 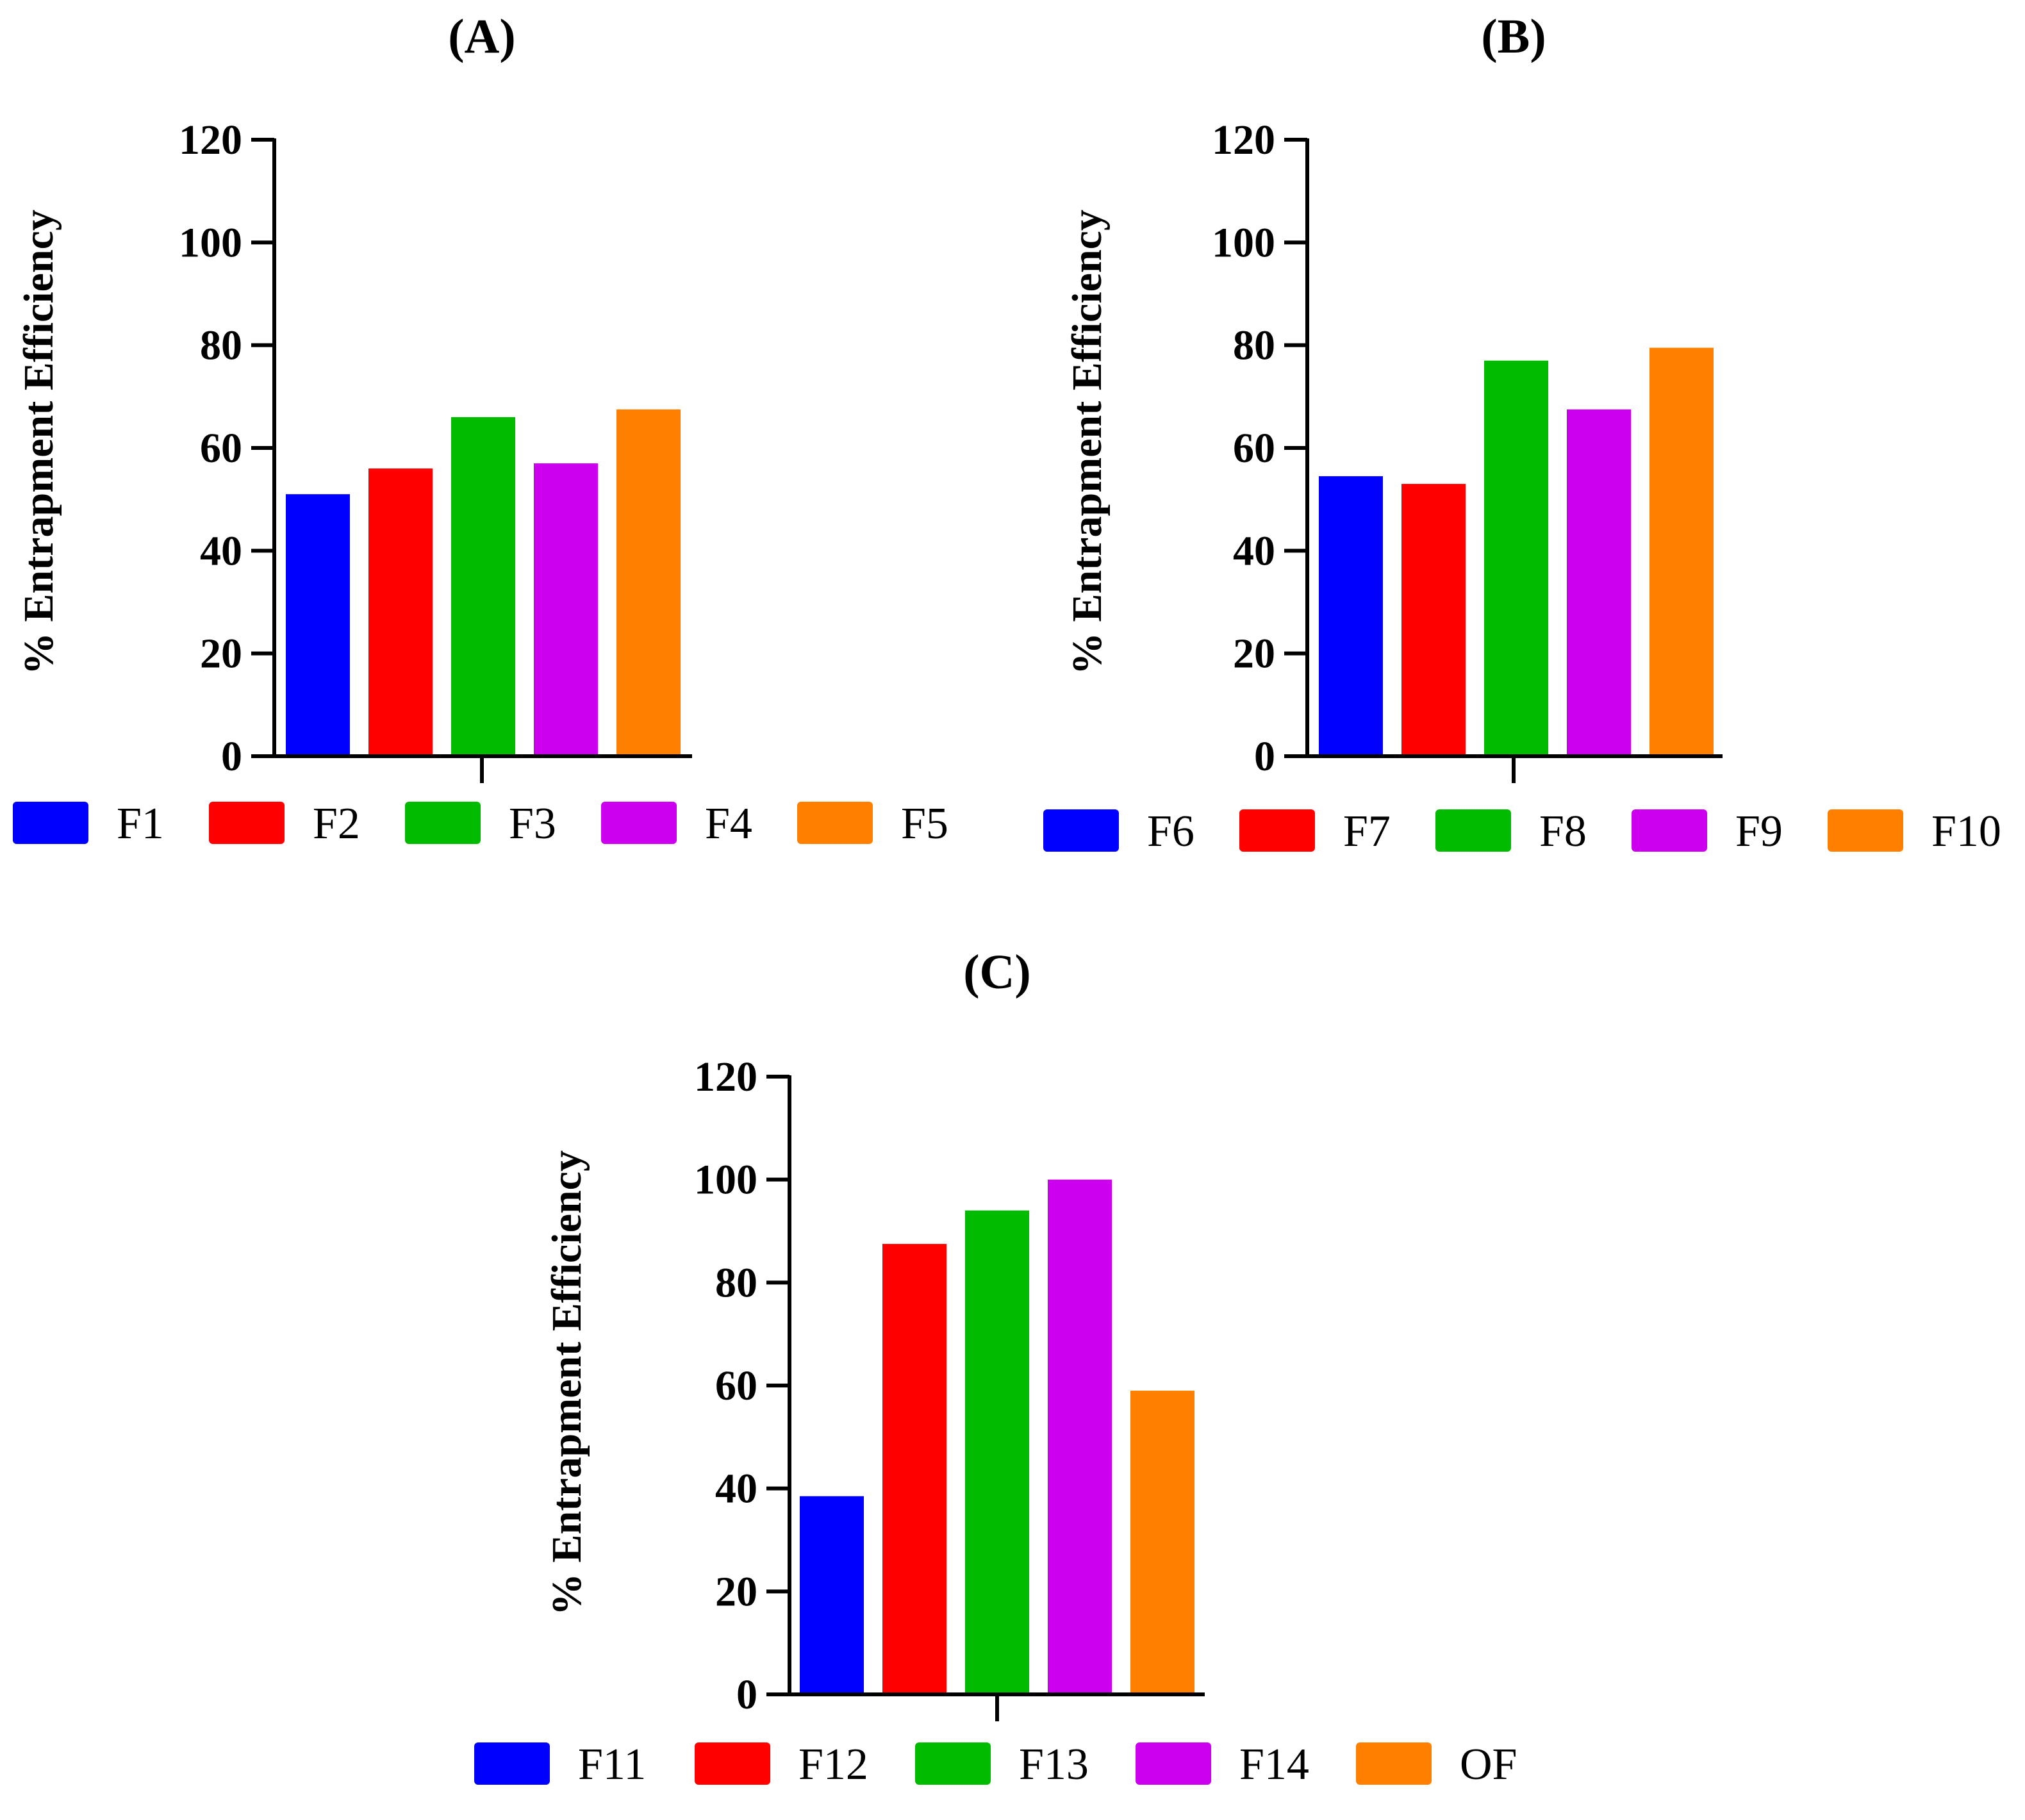 I want to click on legend-label-f12: F12, so click(x=833, y=1765).